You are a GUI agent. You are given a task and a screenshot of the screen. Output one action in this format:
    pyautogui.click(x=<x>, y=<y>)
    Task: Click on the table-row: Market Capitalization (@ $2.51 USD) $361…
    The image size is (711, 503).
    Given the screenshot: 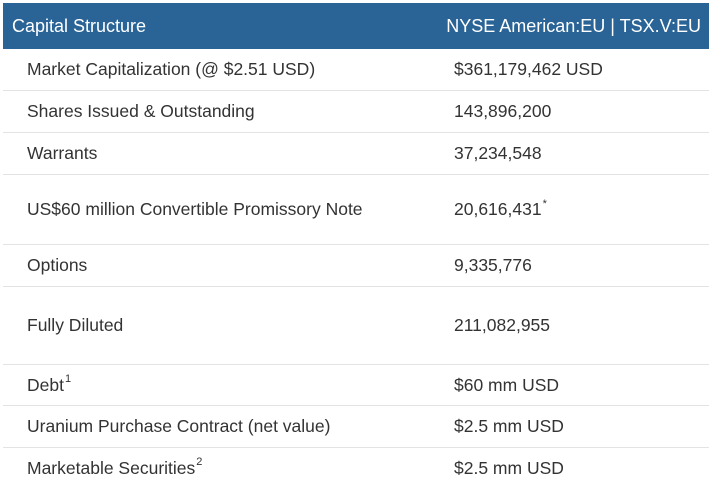 What is the action you would take?
    pyautogui.click(x=356, y=70)
    